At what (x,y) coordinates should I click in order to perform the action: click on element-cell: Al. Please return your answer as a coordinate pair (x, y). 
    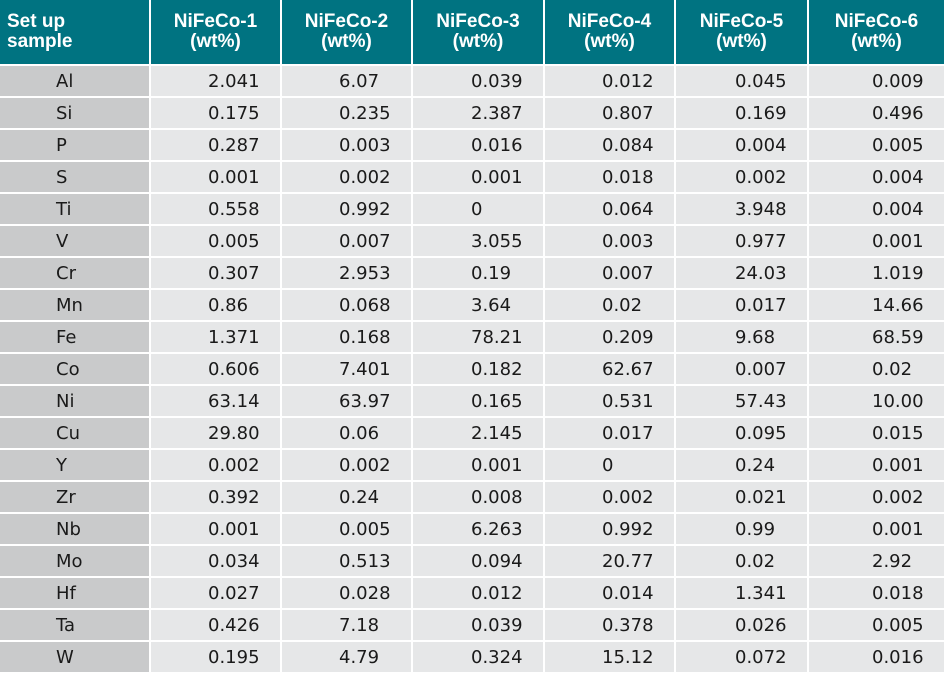
    Looking at the image, I should click on (75, 82).